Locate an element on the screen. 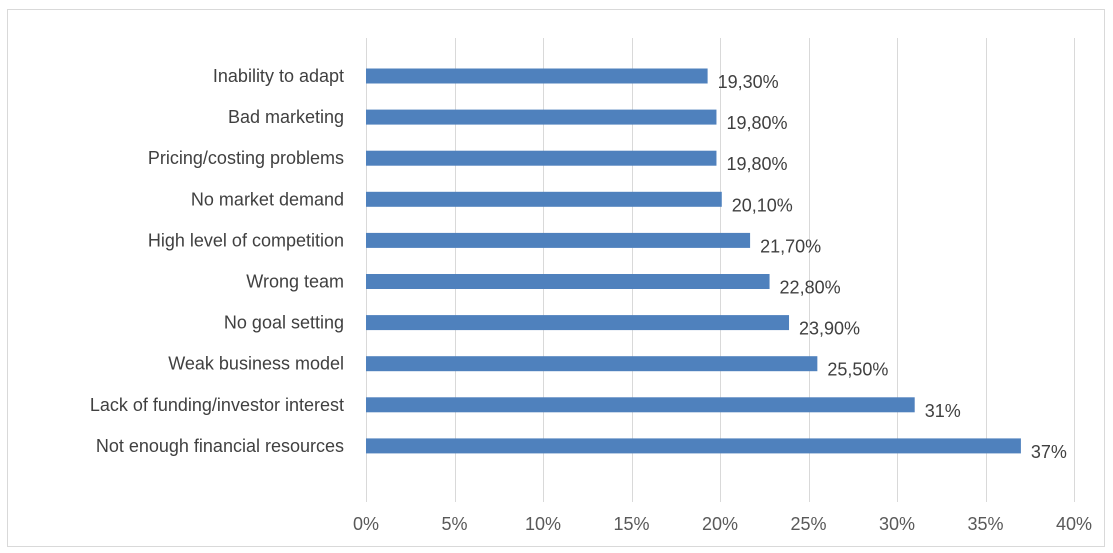  data-label: 20,10% is located at coordinates (762, 205).